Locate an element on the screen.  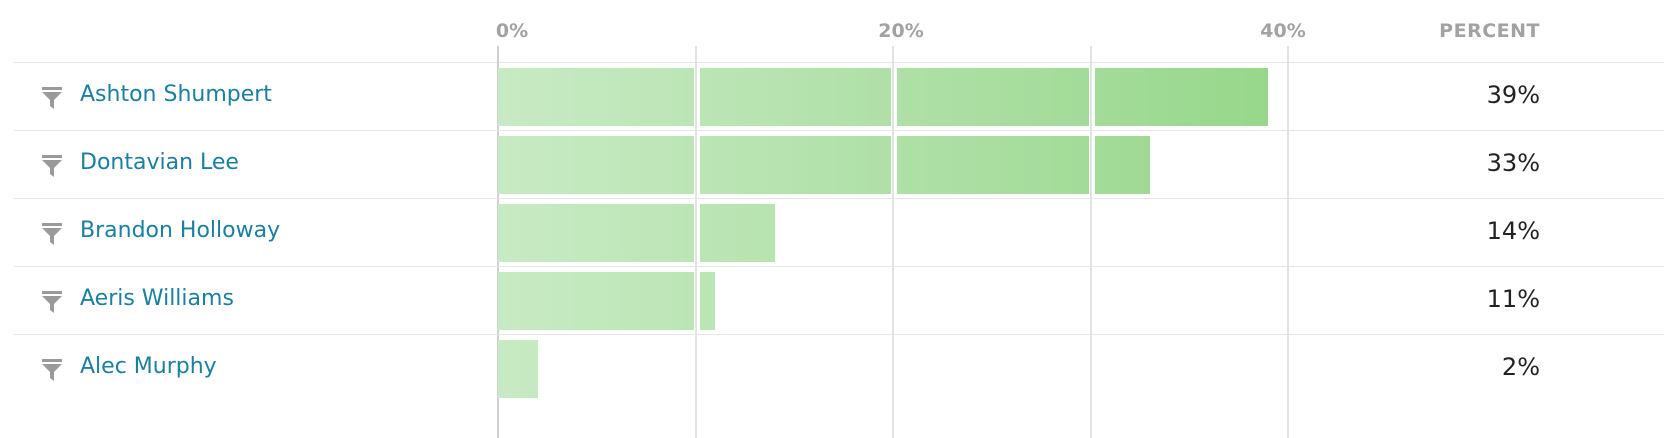
percent-column-header: PERCENT is located at coordinates (1489, 31).